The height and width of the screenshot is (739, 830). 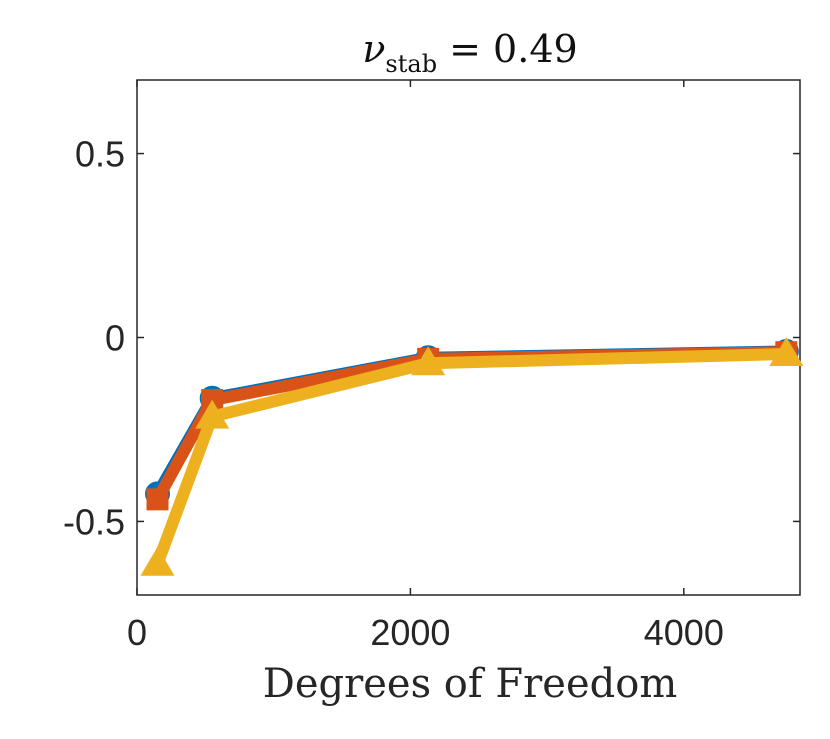 What do you see at coordinates (684, 632) in the screenshot?
I see `x-tick-label: 4000` at bounding box center [684, 632].